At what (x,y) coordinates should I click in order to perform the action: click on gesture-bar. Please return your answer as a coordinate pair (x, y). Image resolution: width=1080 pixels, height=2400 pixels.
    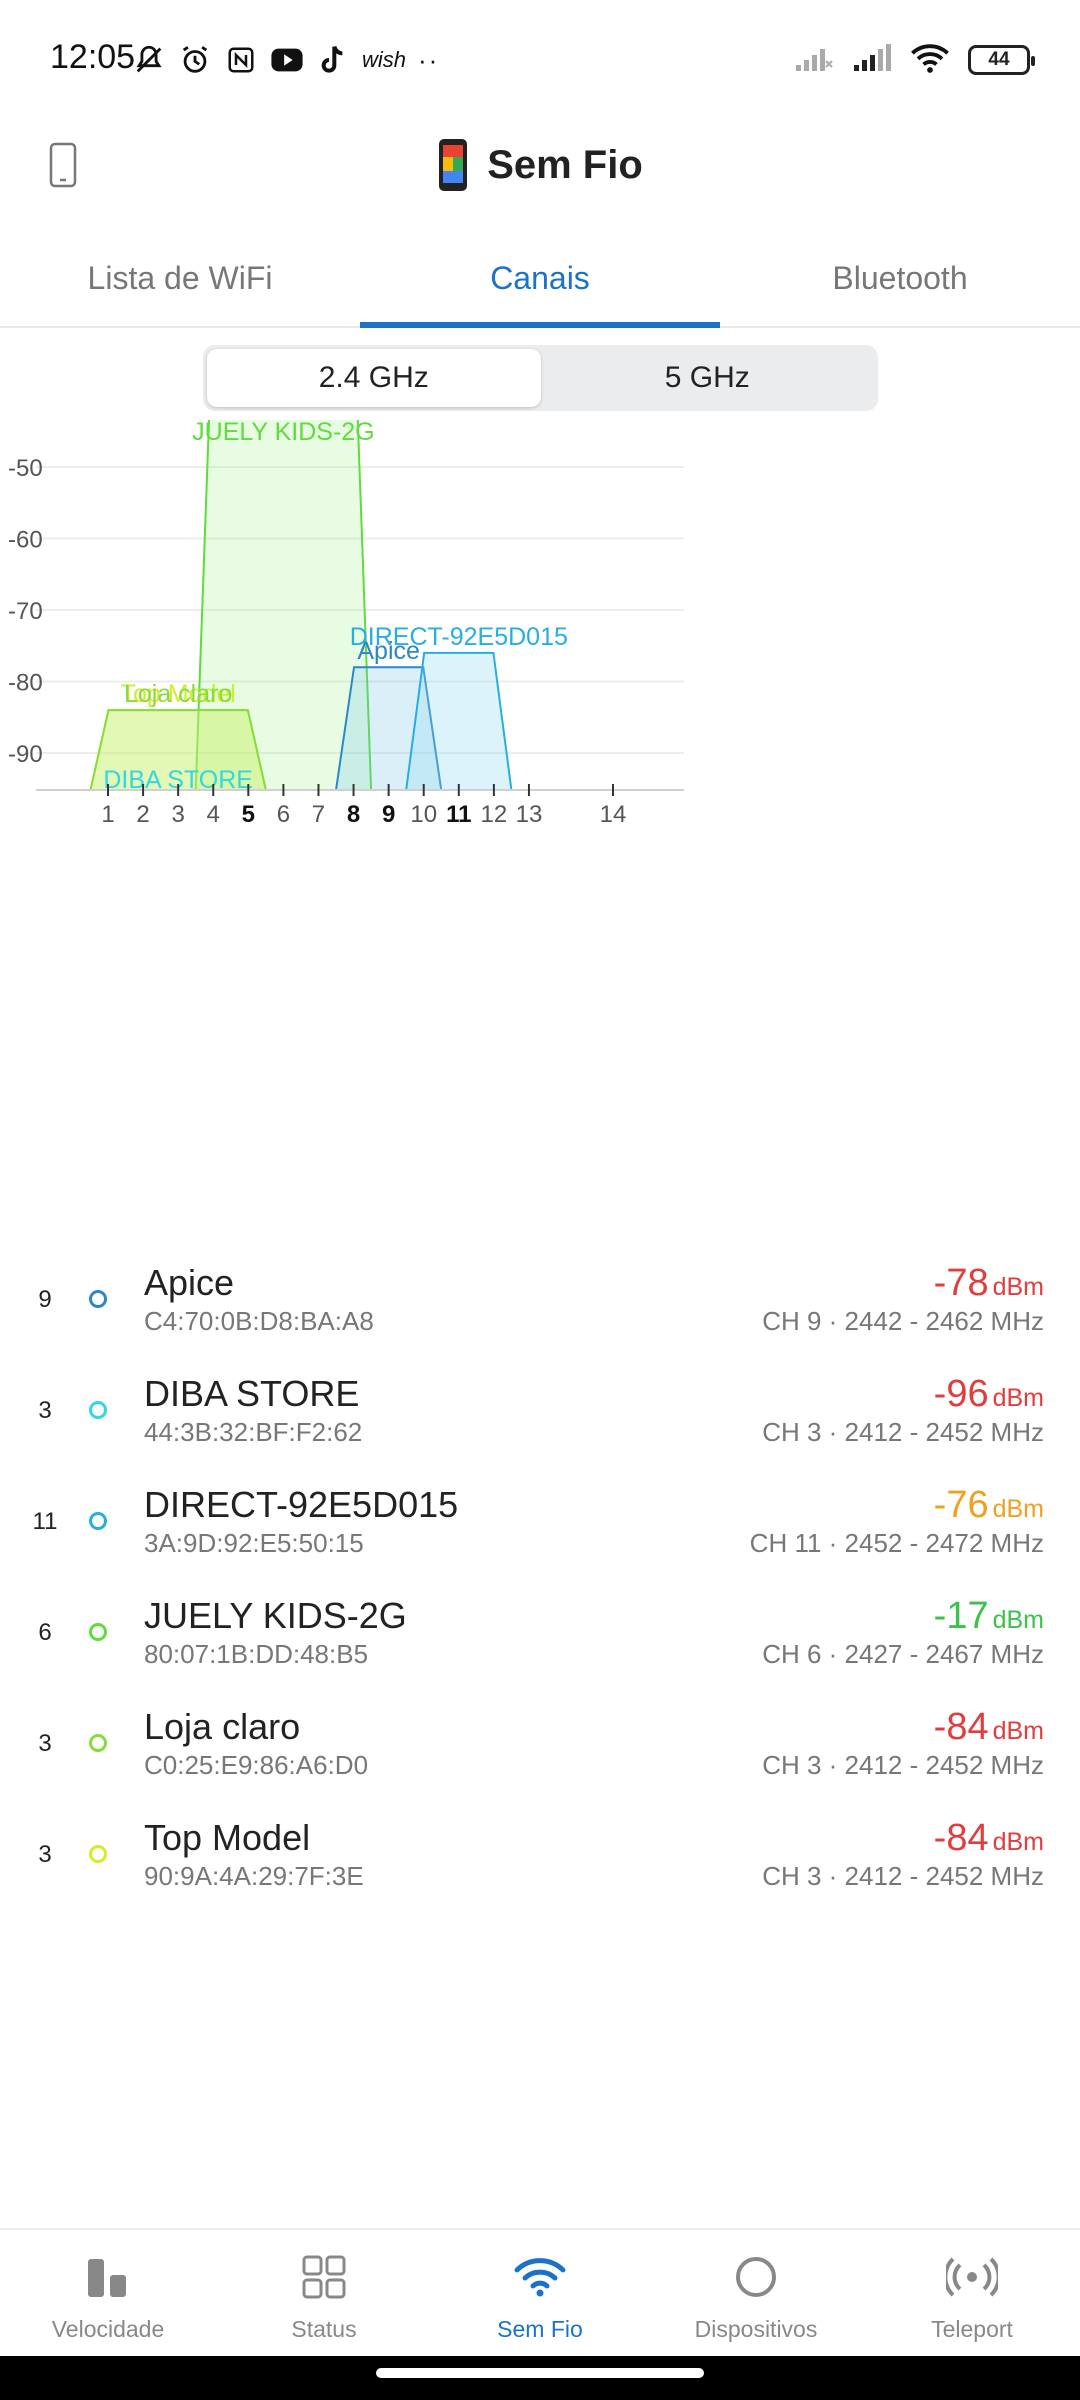
    Looking at the image, I should click on (540, 2378).